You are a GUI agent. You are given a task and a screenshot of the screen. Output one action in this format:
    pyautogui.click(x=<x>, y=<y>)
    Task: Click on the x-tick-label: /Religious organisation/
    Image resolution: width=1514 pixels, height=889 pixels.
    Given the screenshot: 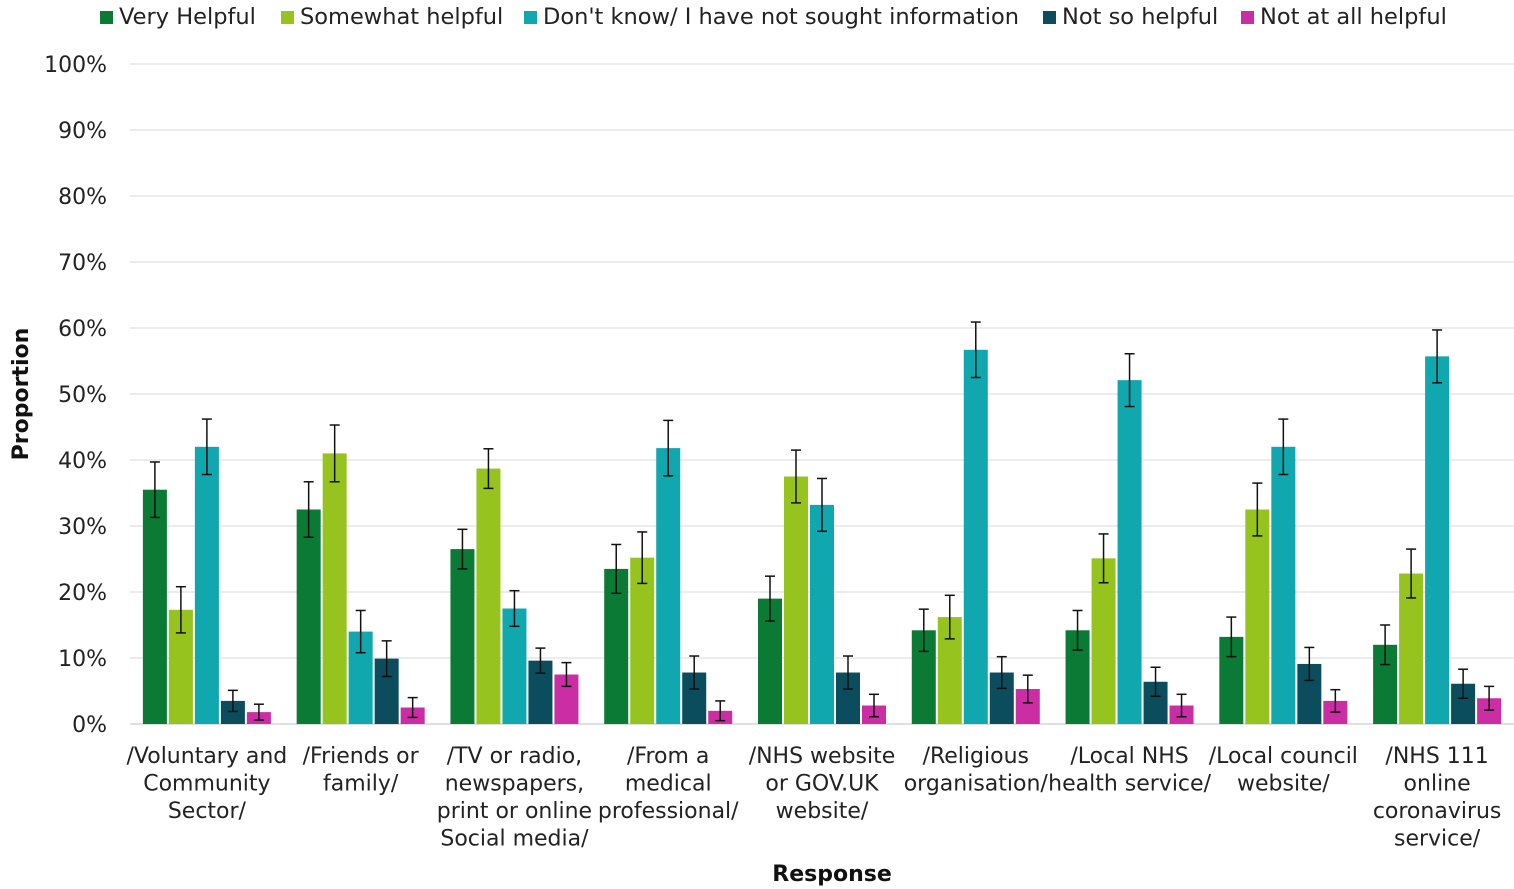 What is the action you would take?
    pyautogui.click(x=976, y=770)
    